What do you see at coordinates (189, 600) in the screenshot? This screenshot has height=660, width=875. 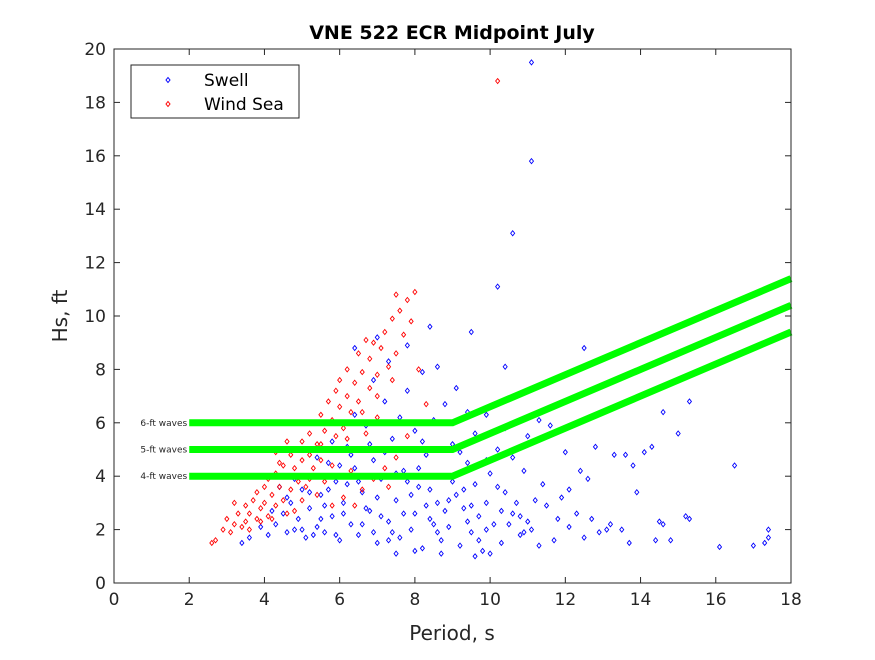 I see `x-tick-label: 2` at bounding box center [189, 600].